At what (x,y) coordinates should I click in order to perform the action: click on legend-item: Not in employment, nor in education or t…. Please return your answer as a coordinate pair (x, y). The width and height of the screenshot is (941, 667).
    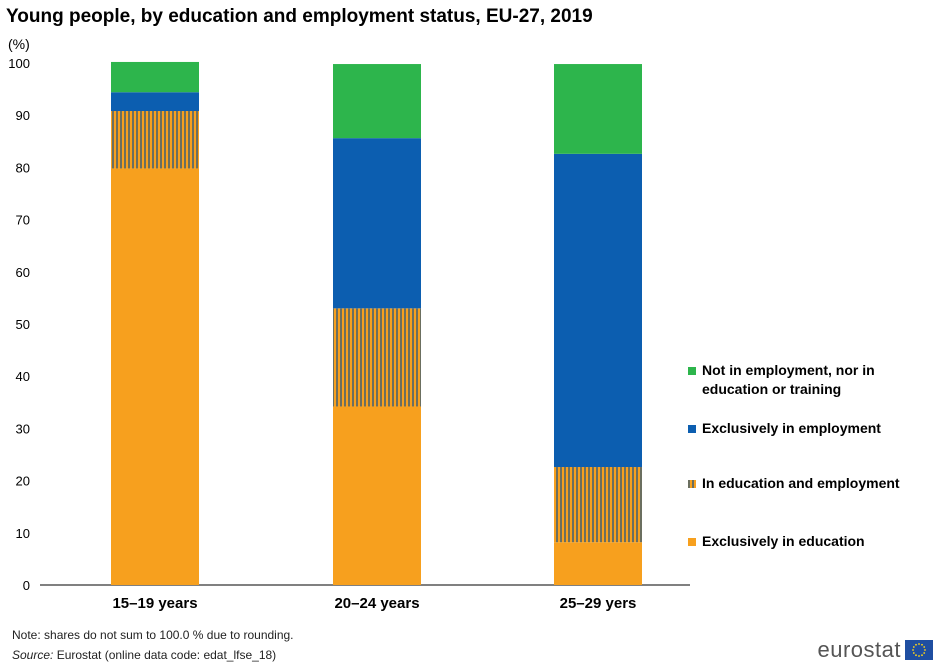
    Looking at the image, I should click on (814, 380).